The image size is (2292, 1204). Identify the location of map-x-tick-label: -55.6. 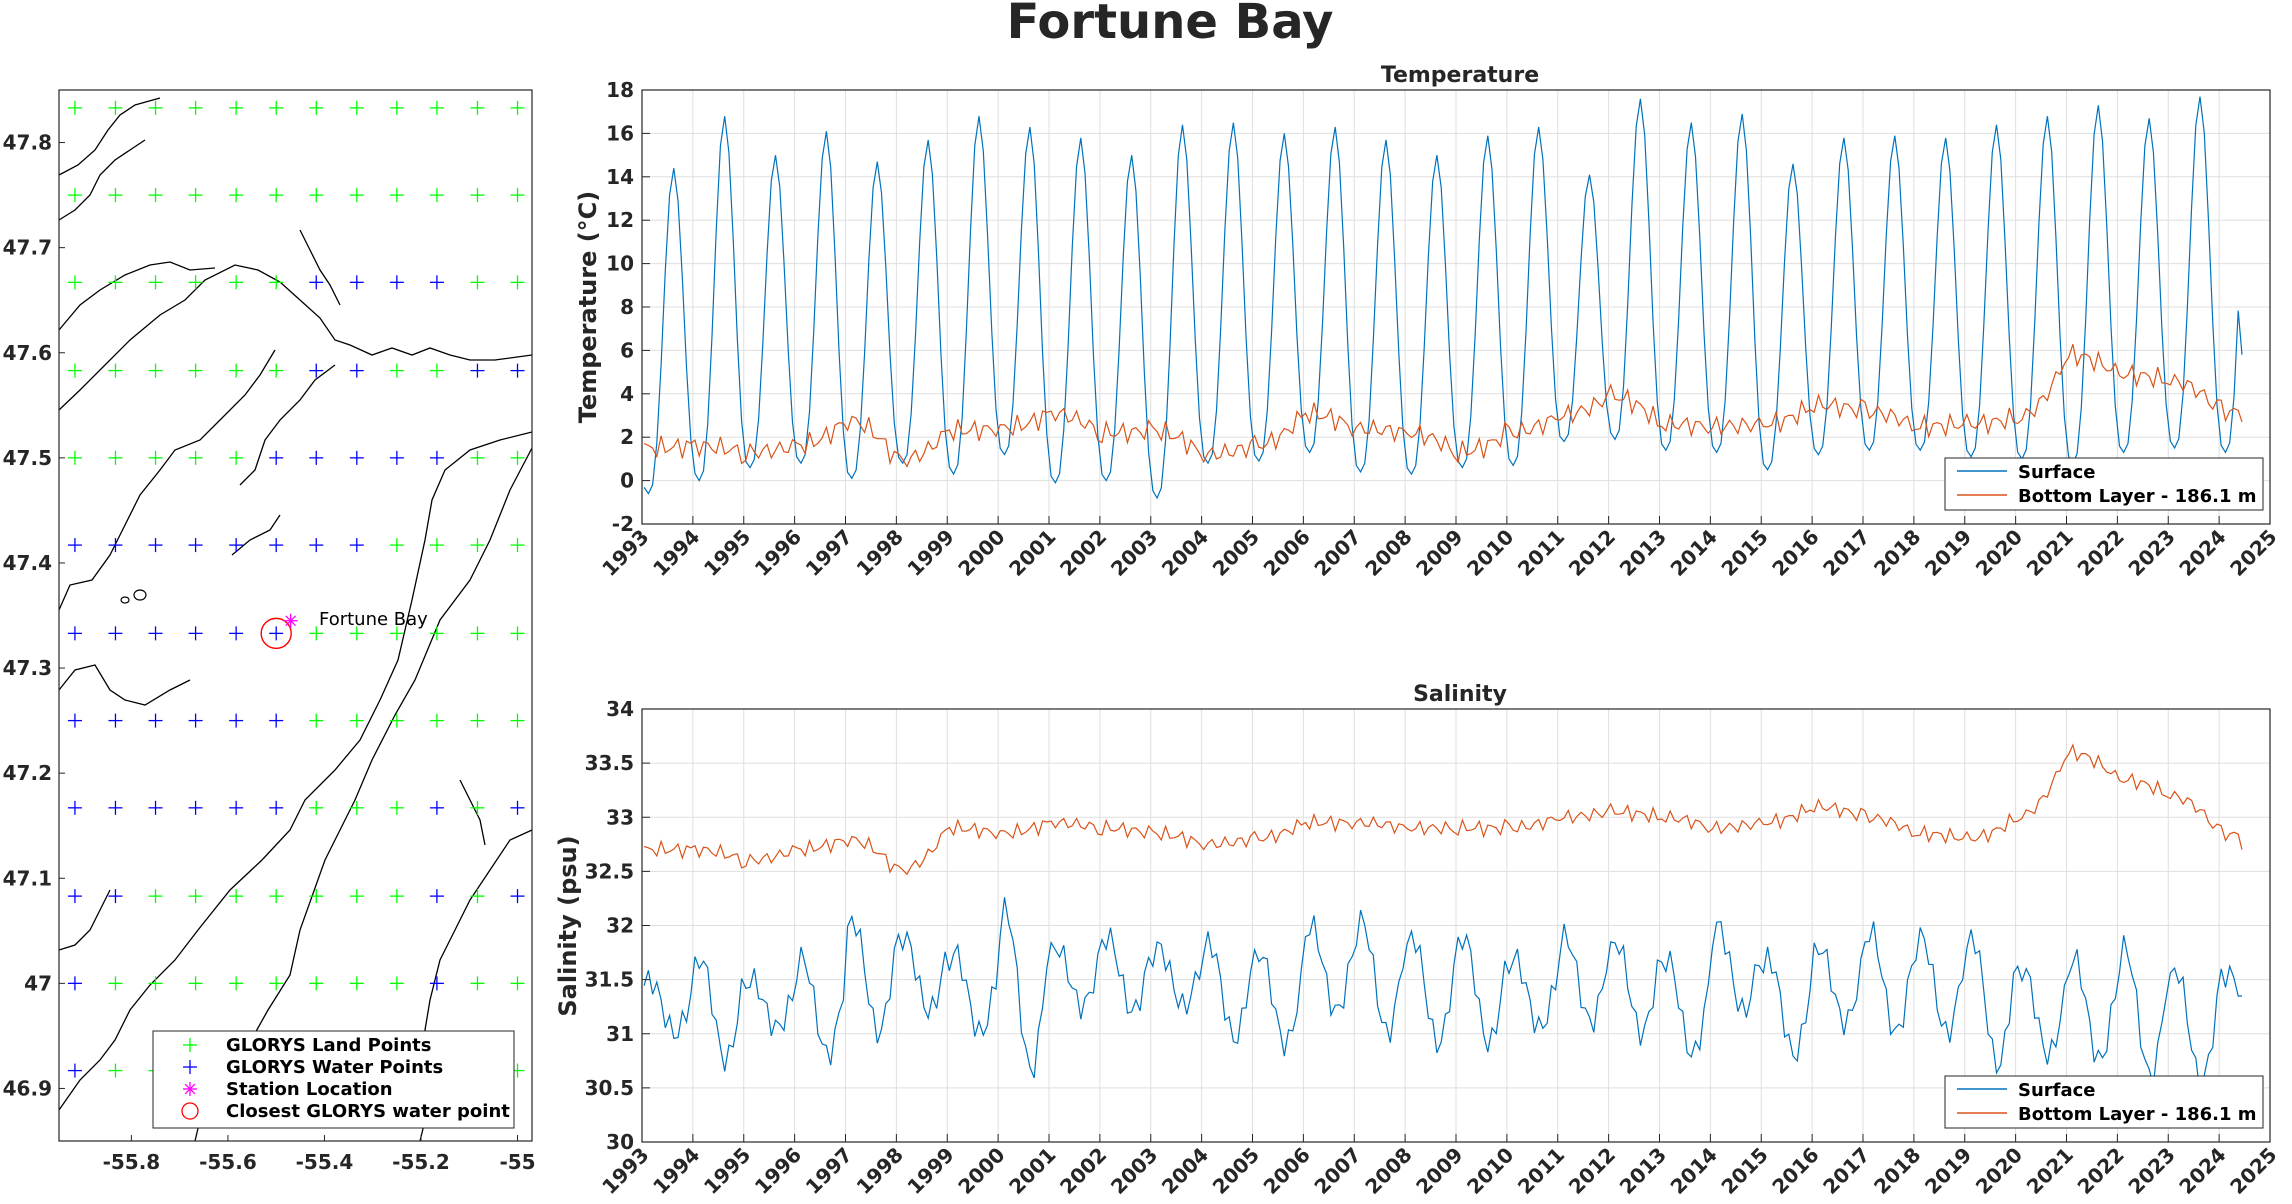
(228, 1162).